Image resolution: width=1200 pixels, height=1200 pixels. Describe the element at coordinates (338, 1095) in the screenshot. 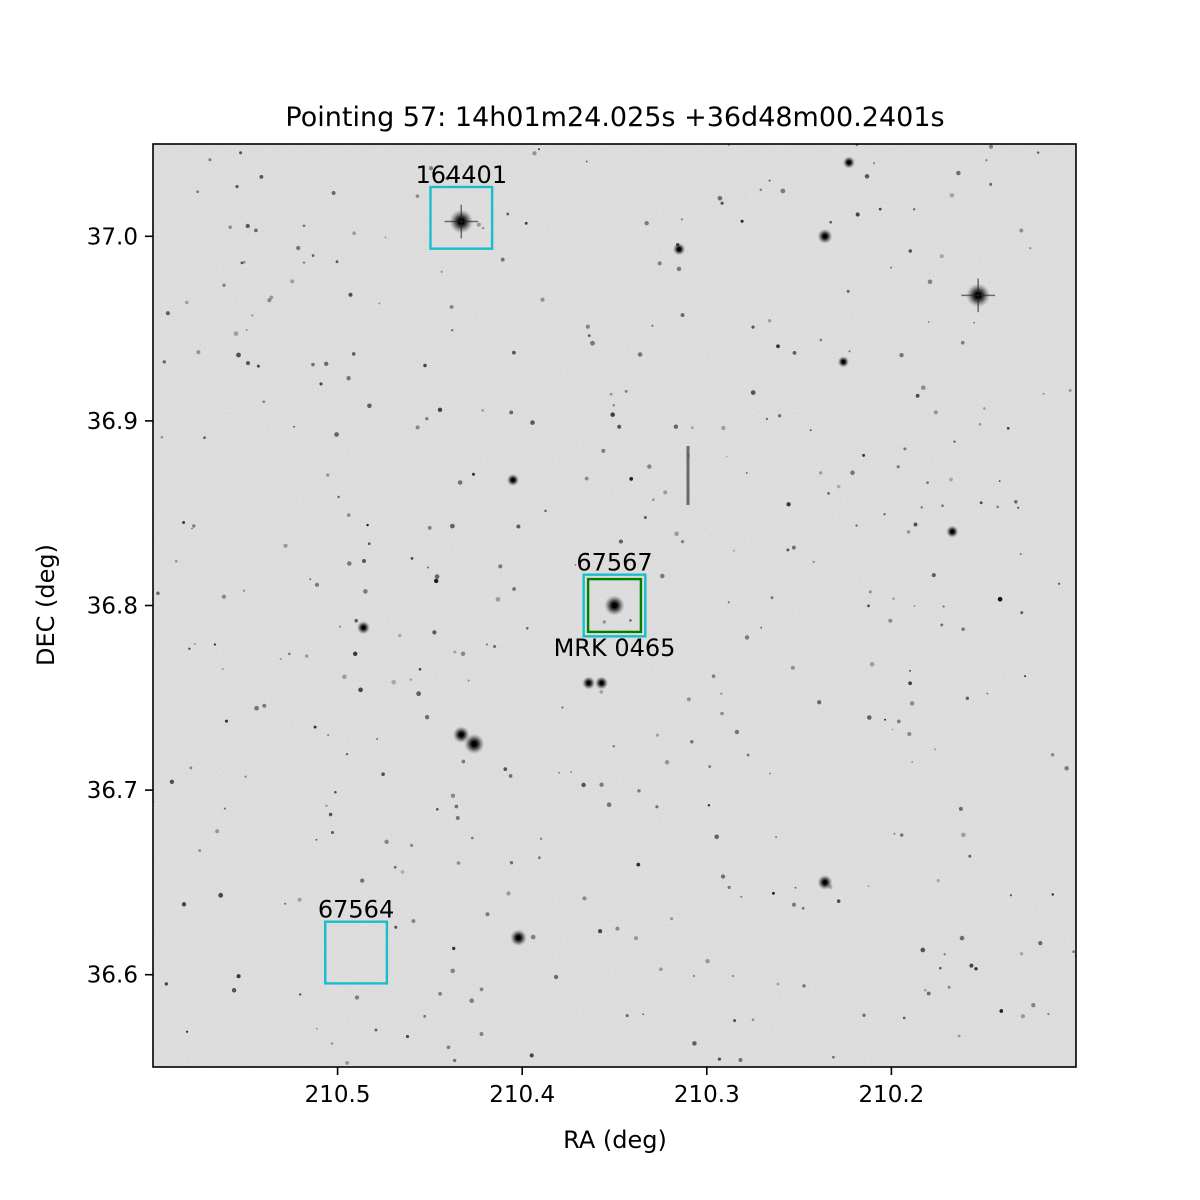

I see `x-tick-label: 210.5` at that location.